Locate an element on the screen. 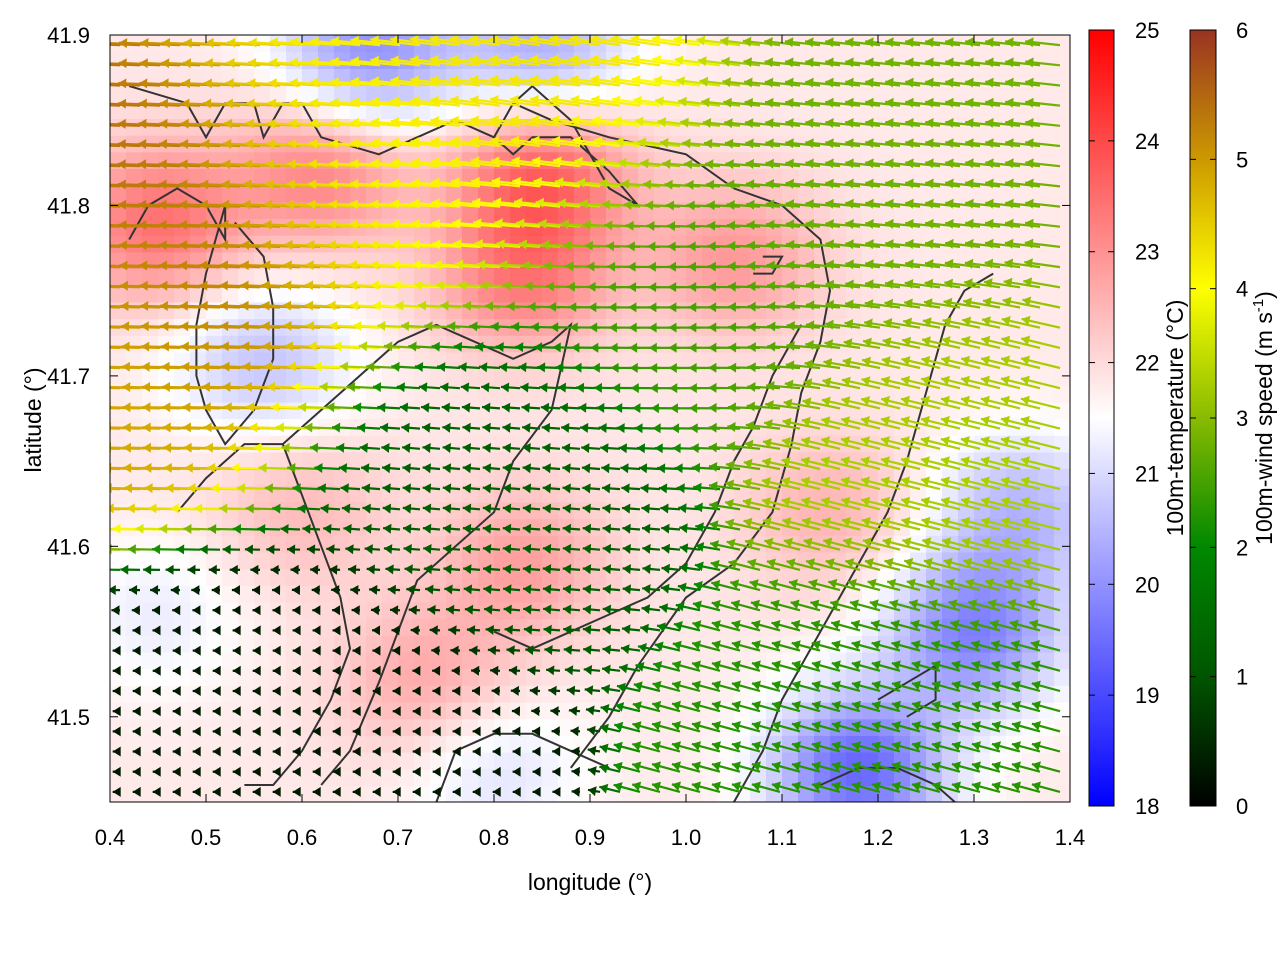 This screenshot has width=1280, height=965. x-tick-label: 0.4 is located at coordinates (110, 837).